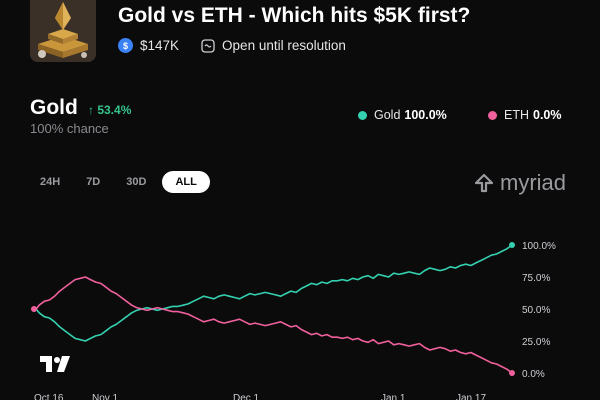  I want to click on legend-item-eth: ETH 0.0%, so click(525, 115).